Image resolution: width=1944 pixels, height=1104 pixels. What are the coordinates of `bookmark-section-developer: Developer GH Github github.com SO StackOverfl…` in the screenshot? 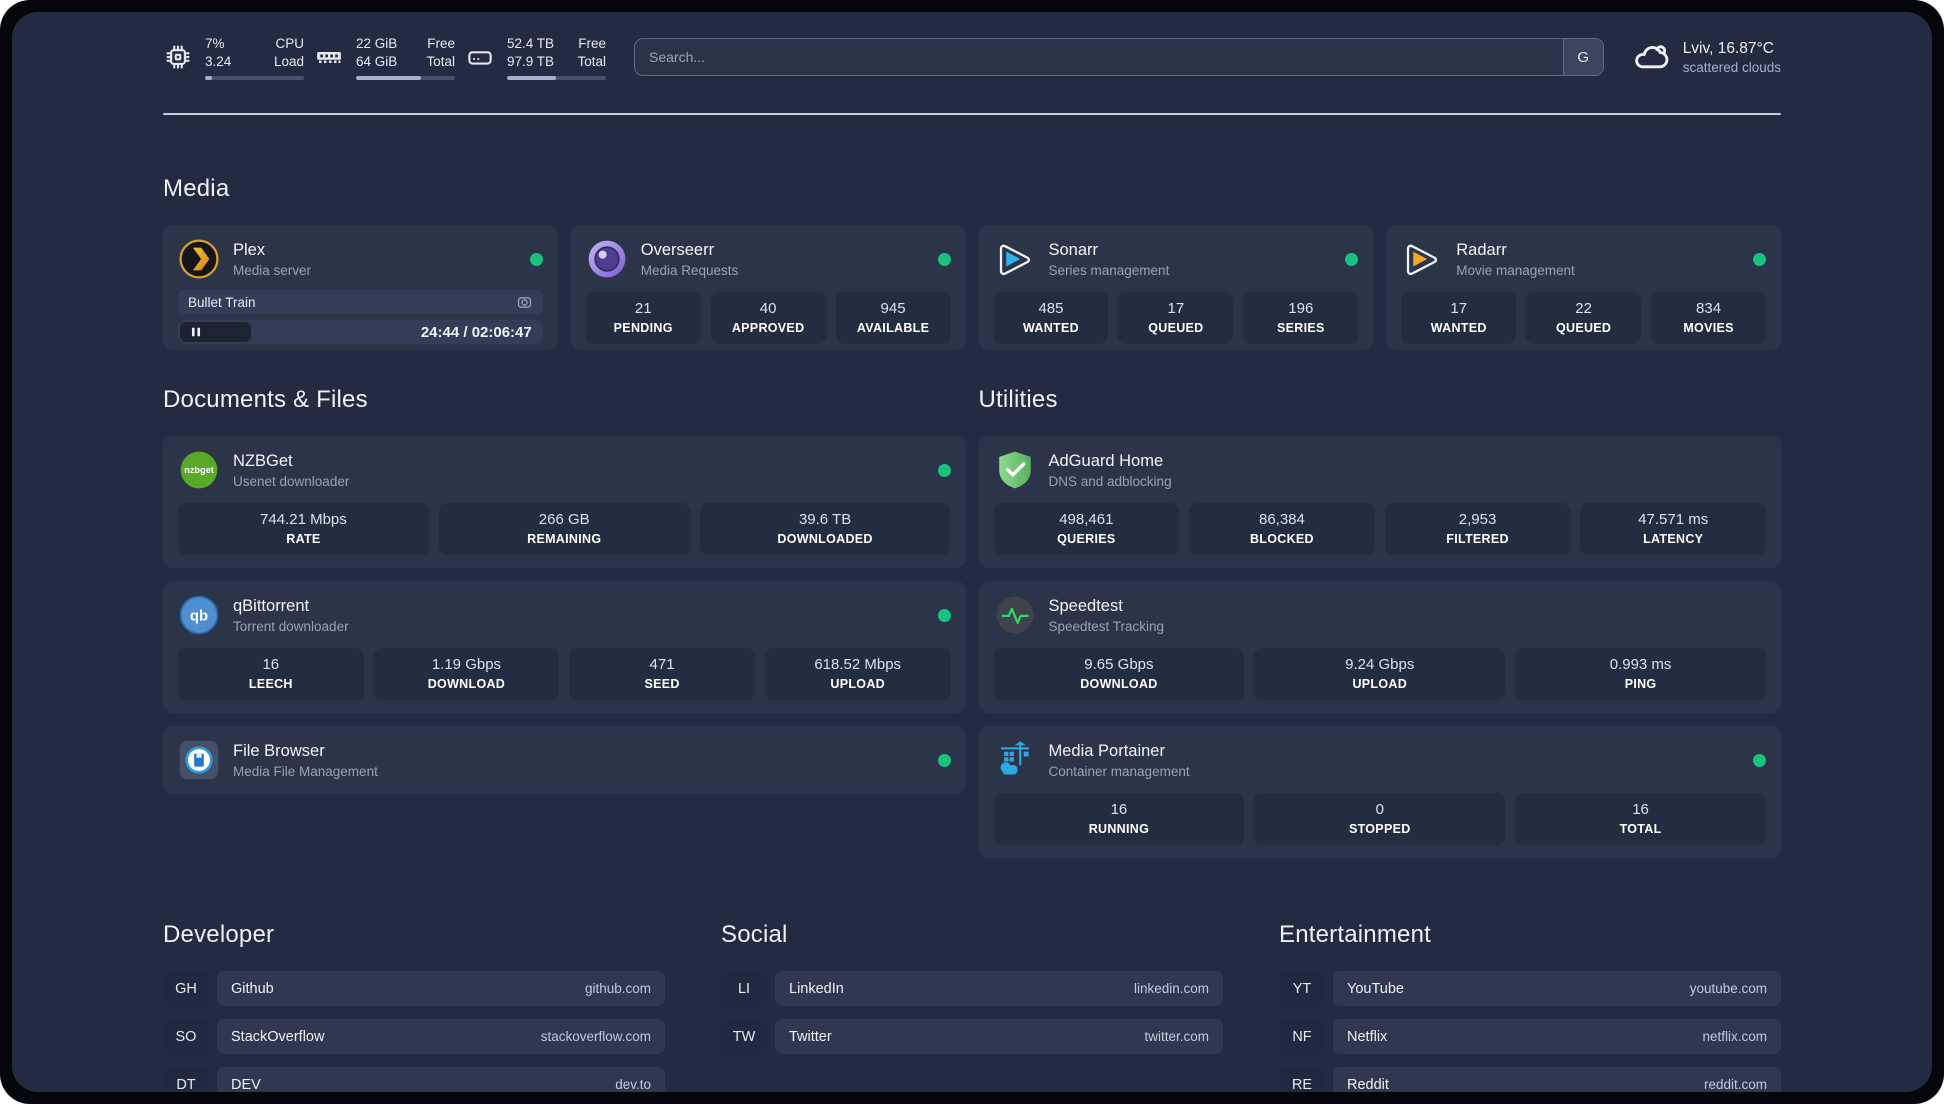 It's located at (414, 1006).